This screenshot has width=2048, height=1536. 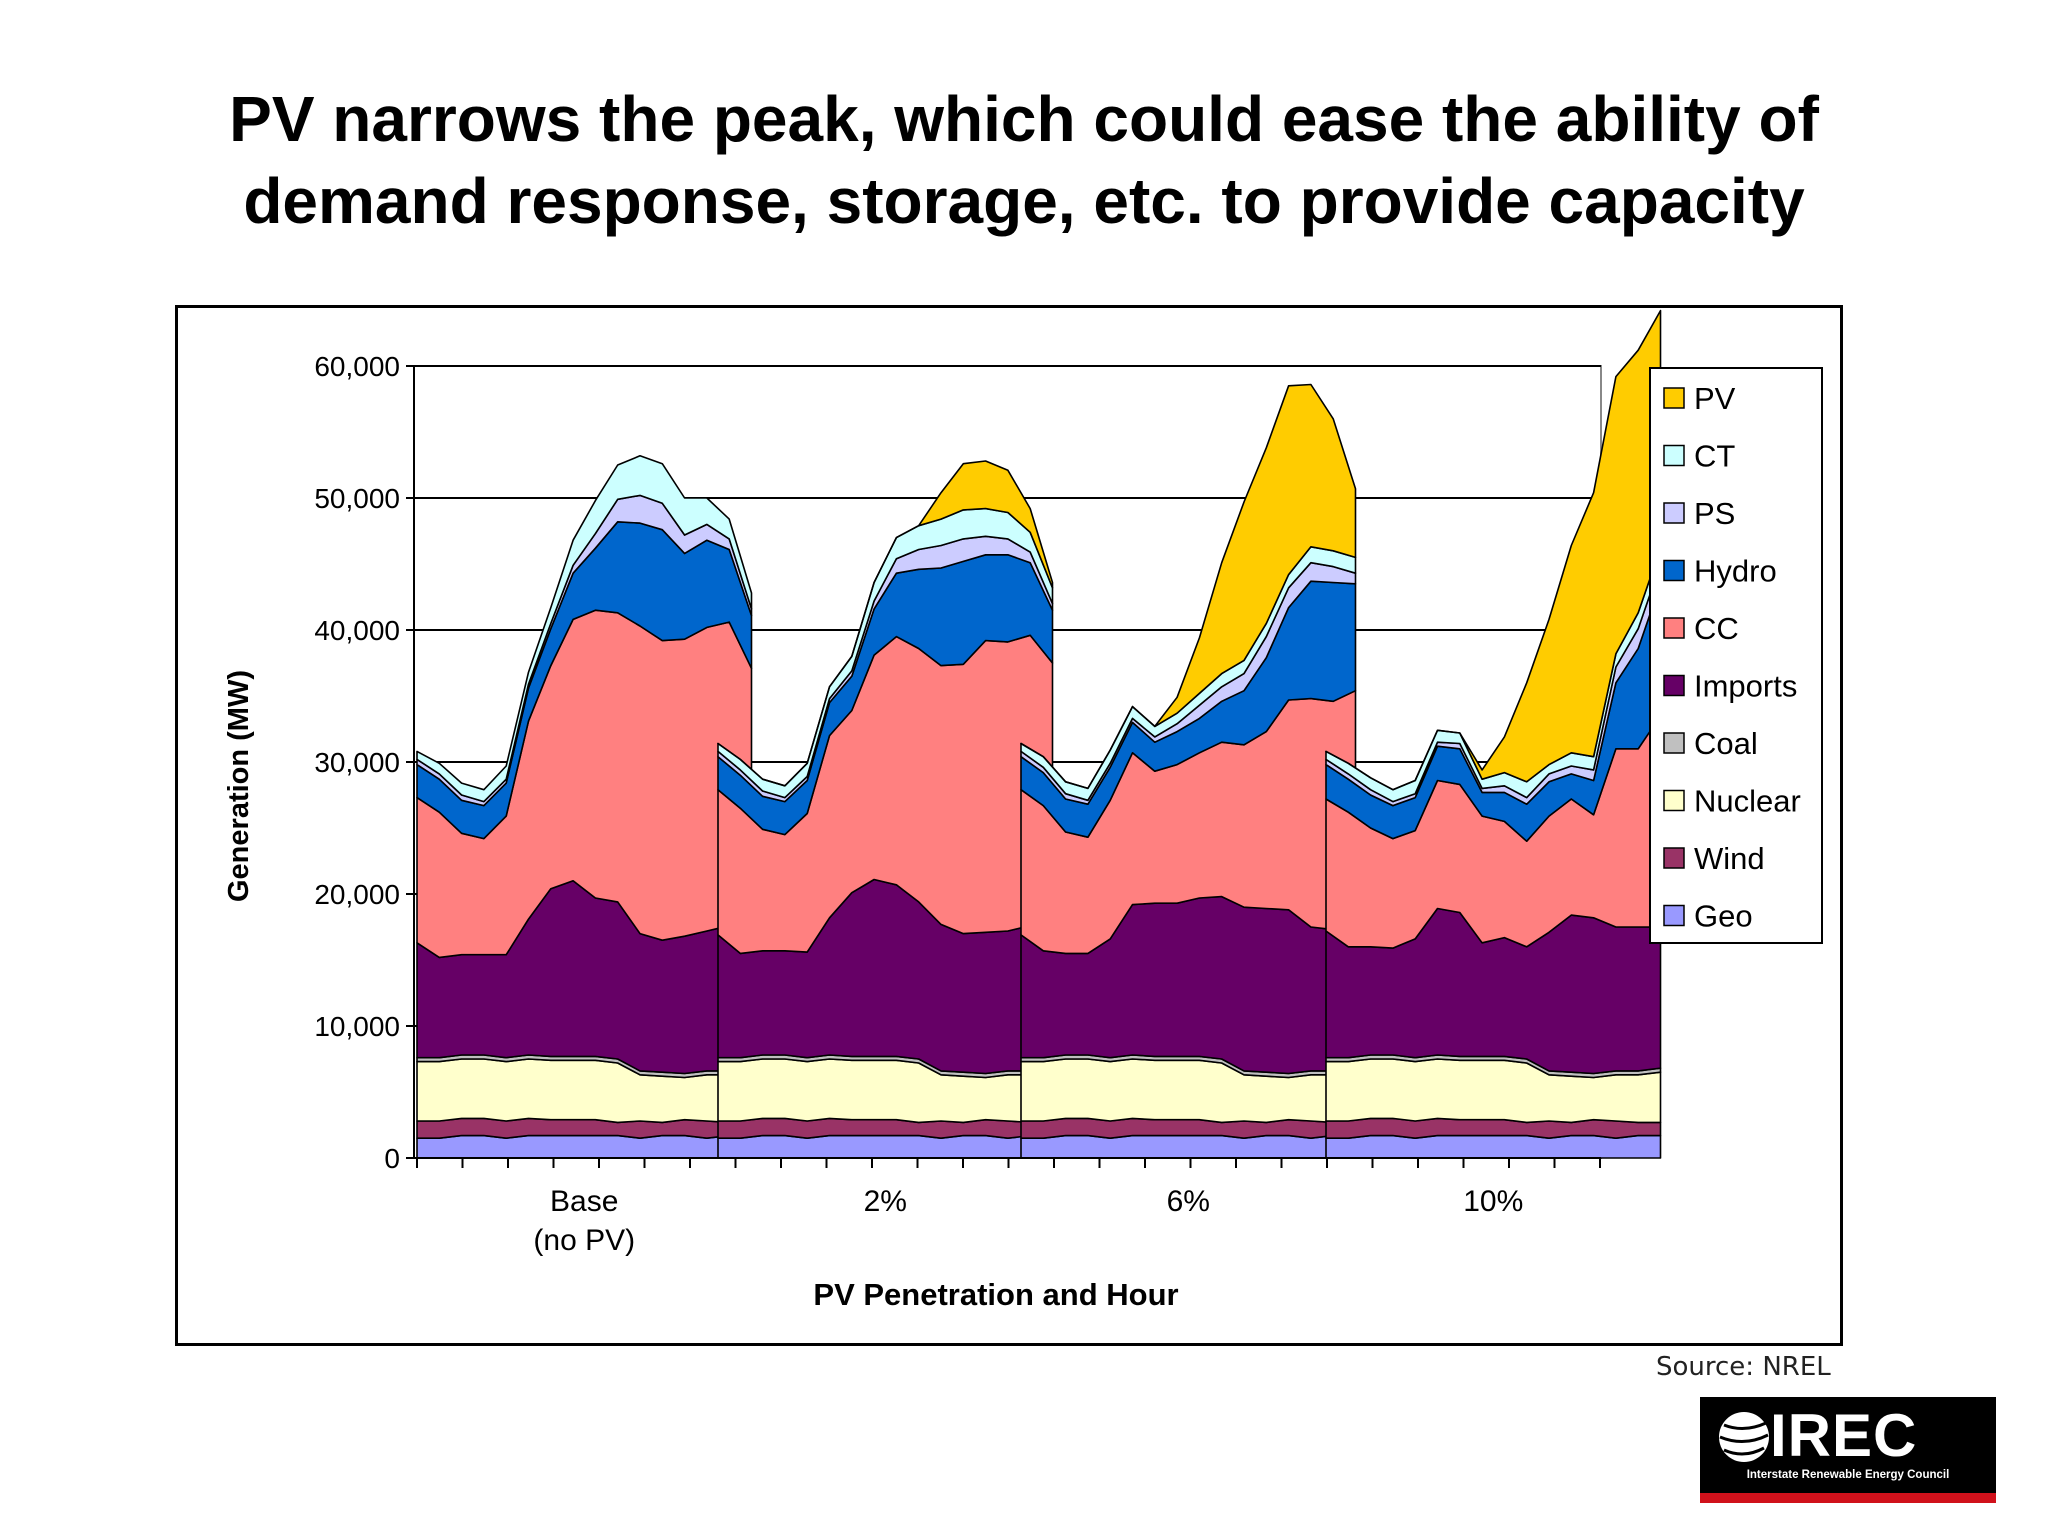 I want to click on legend-swatch-wind, so click(x=1674, y=858).